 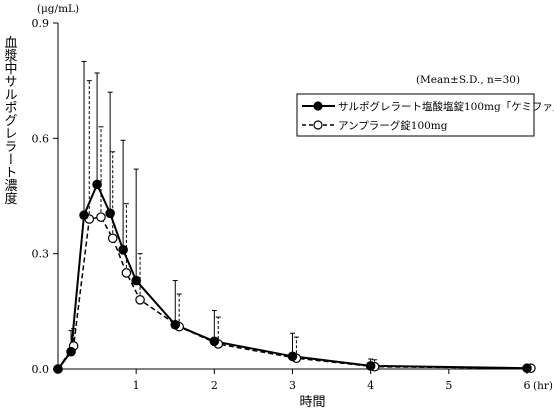 What do you see at coordinates (527, 385) in the screenshot?
I see `x-tick-label: 6` at bounding box center [527, 385].